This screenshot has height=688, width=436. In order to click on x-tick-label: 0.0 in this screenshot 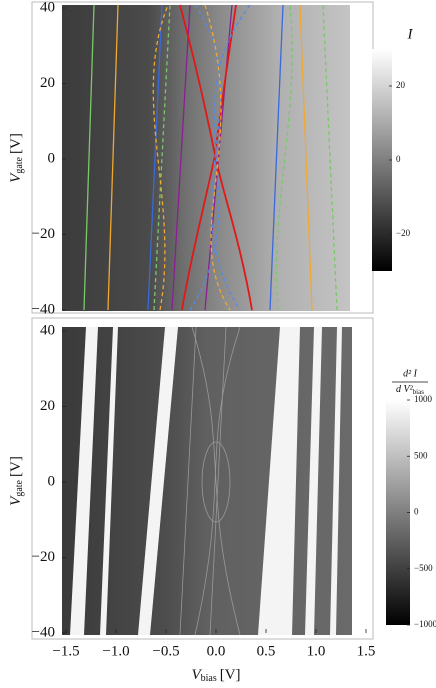, I will do `click(216, 651)`.